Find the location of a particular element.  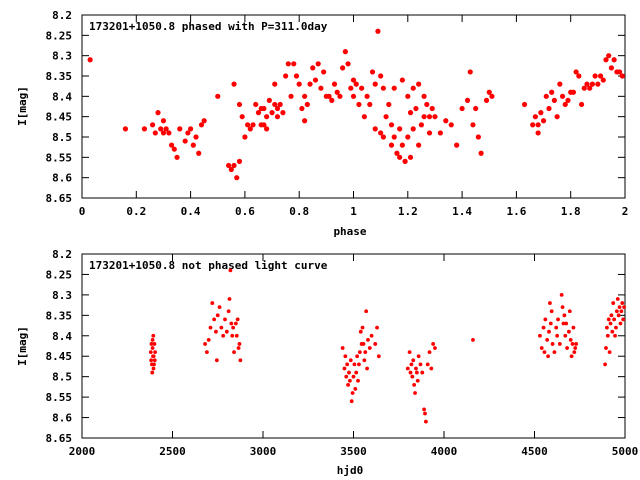

y-tick-label: 8.5 is located at coordinates (62, 377).